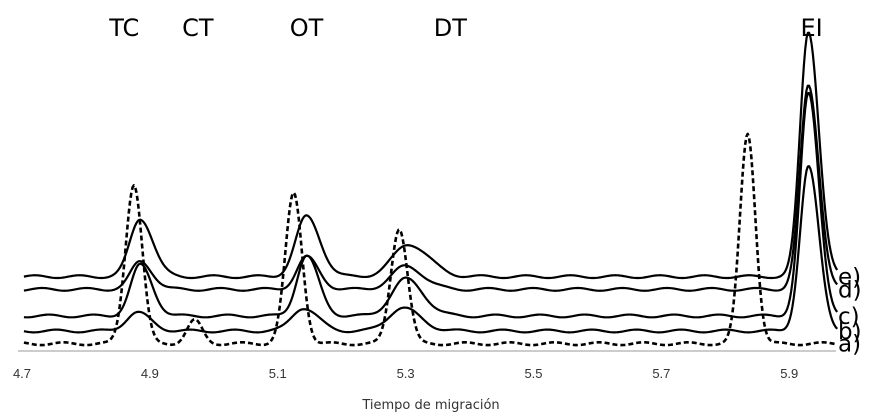 The width and height of the screenshot is (870, 417). I want to click on trace-label: d), so click(850, 290).